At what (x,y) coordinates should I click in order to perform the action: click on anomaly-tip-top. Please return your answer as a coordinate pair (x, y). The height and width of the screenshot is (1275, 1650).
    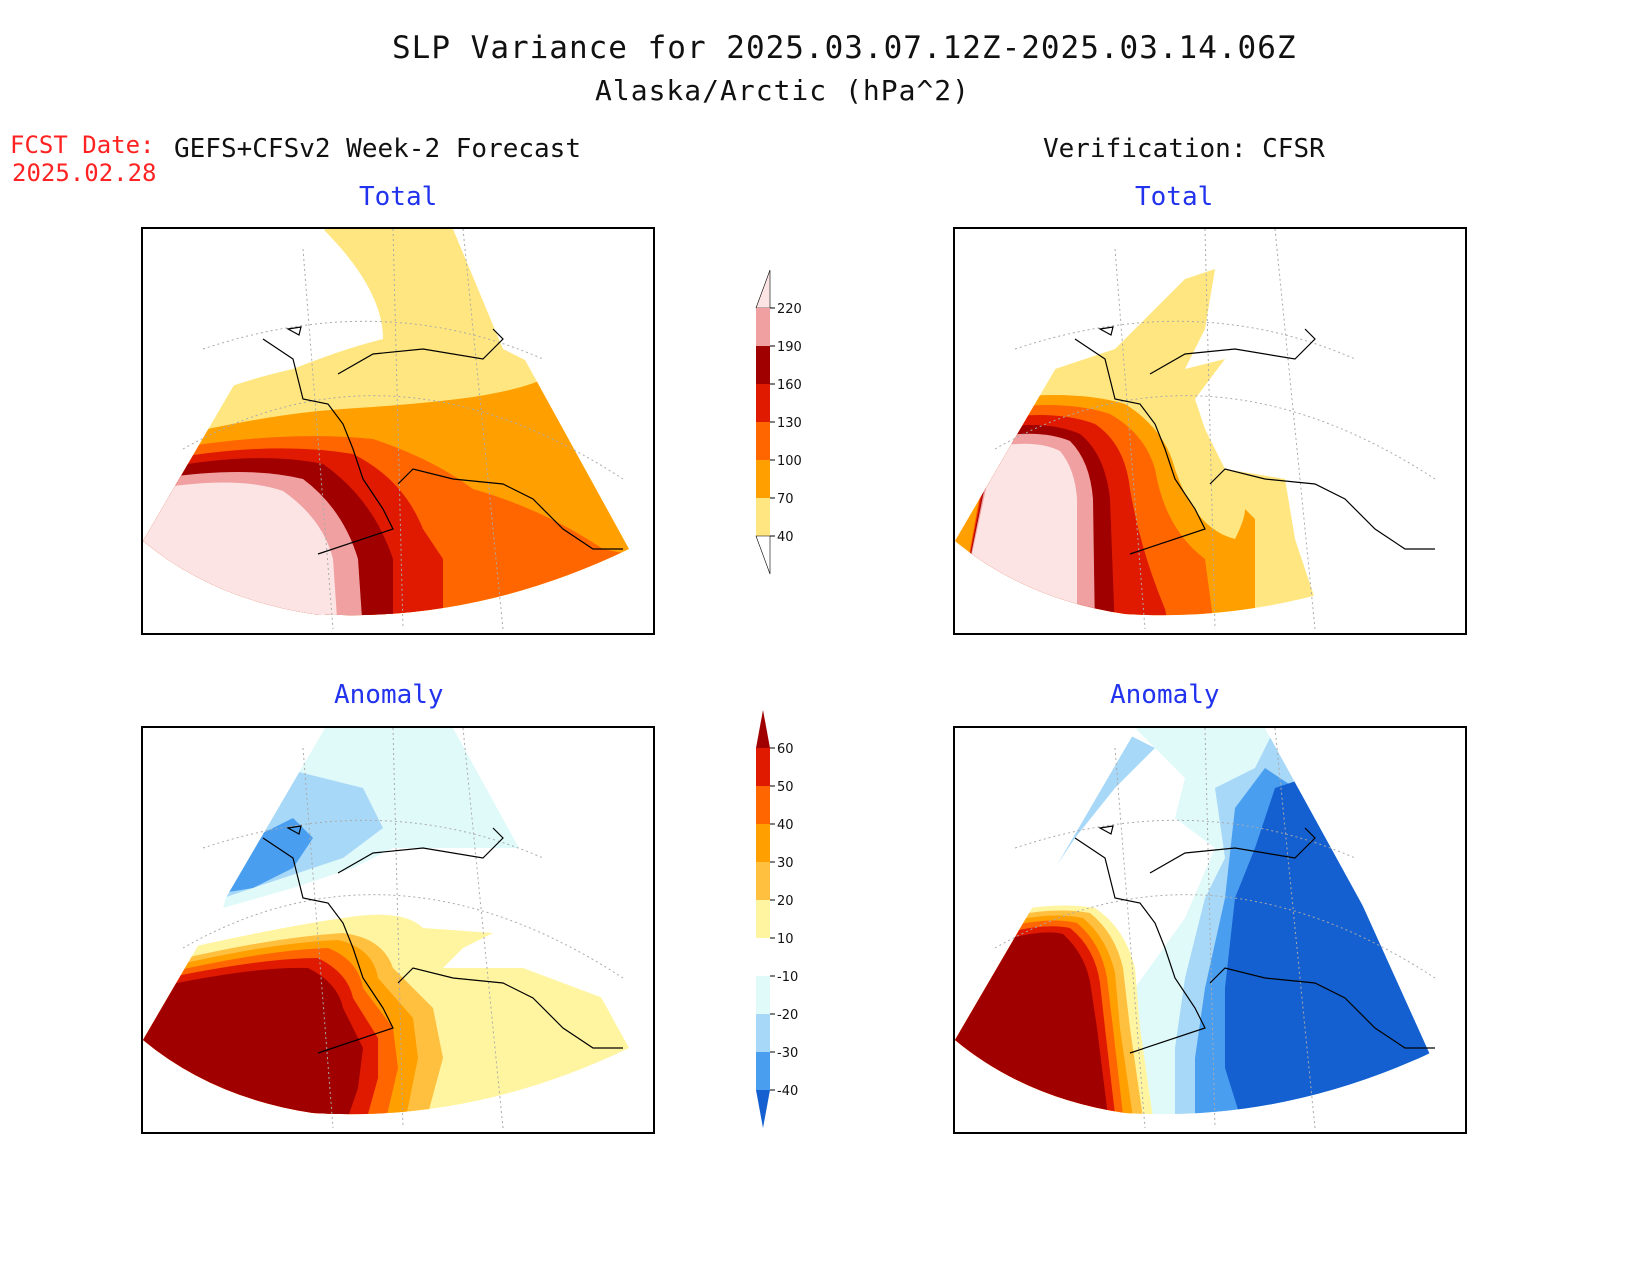
    Looking at the image, I should click on (763, 729).